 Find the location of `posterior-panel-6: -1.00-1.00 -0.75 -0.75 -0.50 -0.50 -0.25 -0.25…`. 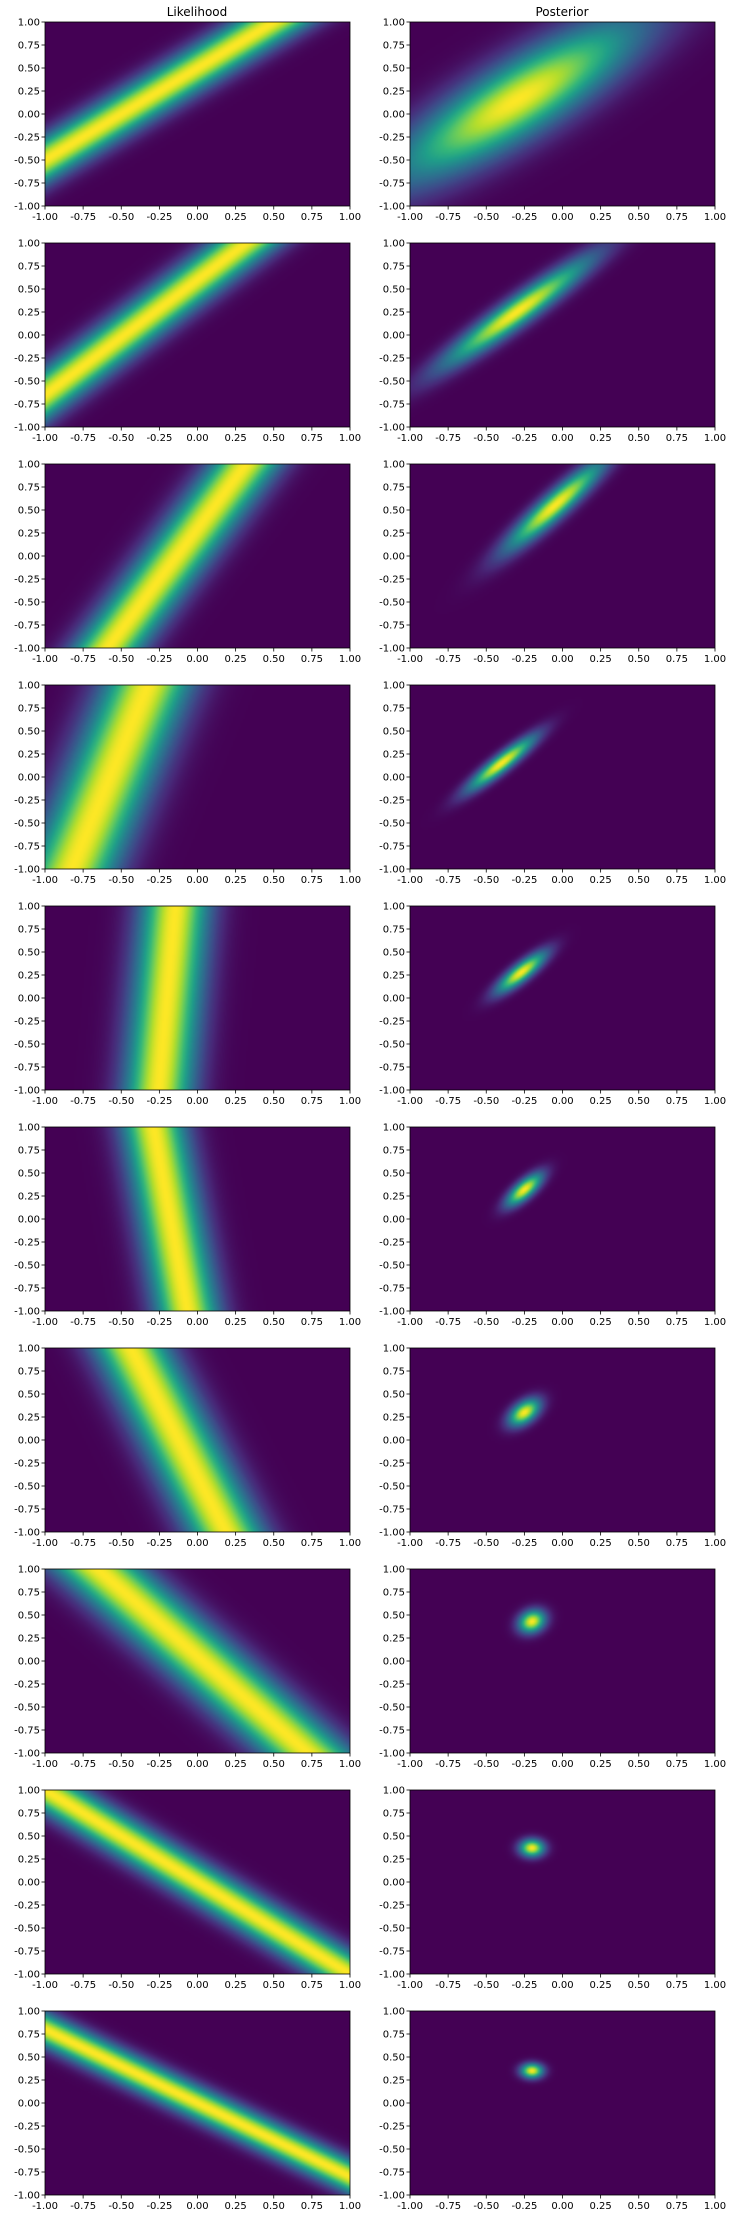

posterior-panel-6: -1.00-1.00 -0.75 -0.75 -0.50 -0.50 -0.25 -0.25… is located at coordinates (552, 1226).